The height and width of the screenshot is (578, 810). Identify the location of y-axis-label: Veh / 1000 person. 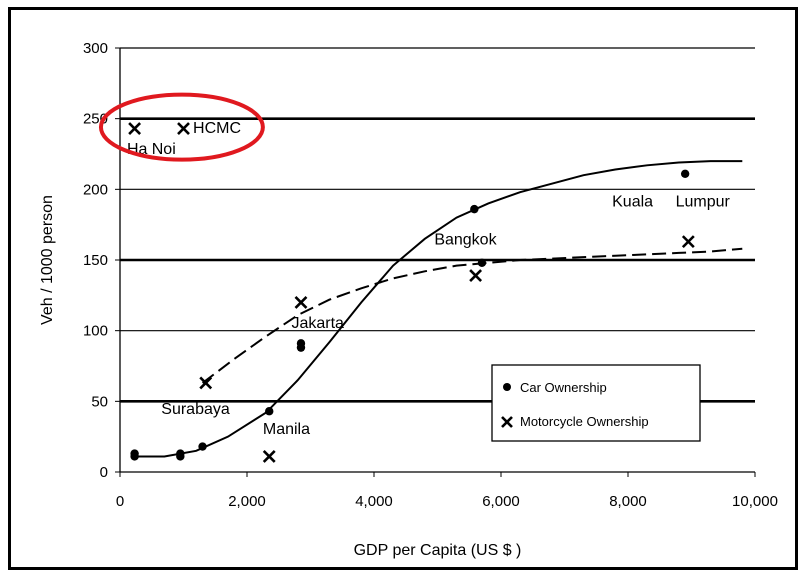
(47, 260).